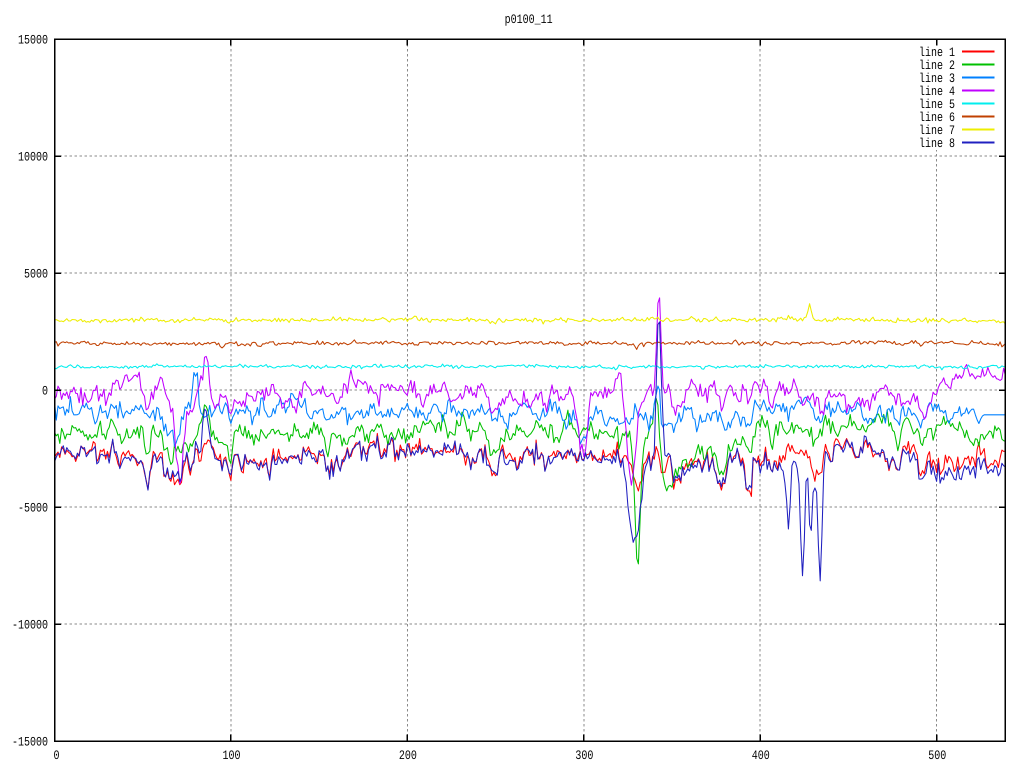 This screenshot has width=1024, height=768. Describe the element at coordinates (584, 757) in the screenshot. I see `svg-text: 300` at that location.